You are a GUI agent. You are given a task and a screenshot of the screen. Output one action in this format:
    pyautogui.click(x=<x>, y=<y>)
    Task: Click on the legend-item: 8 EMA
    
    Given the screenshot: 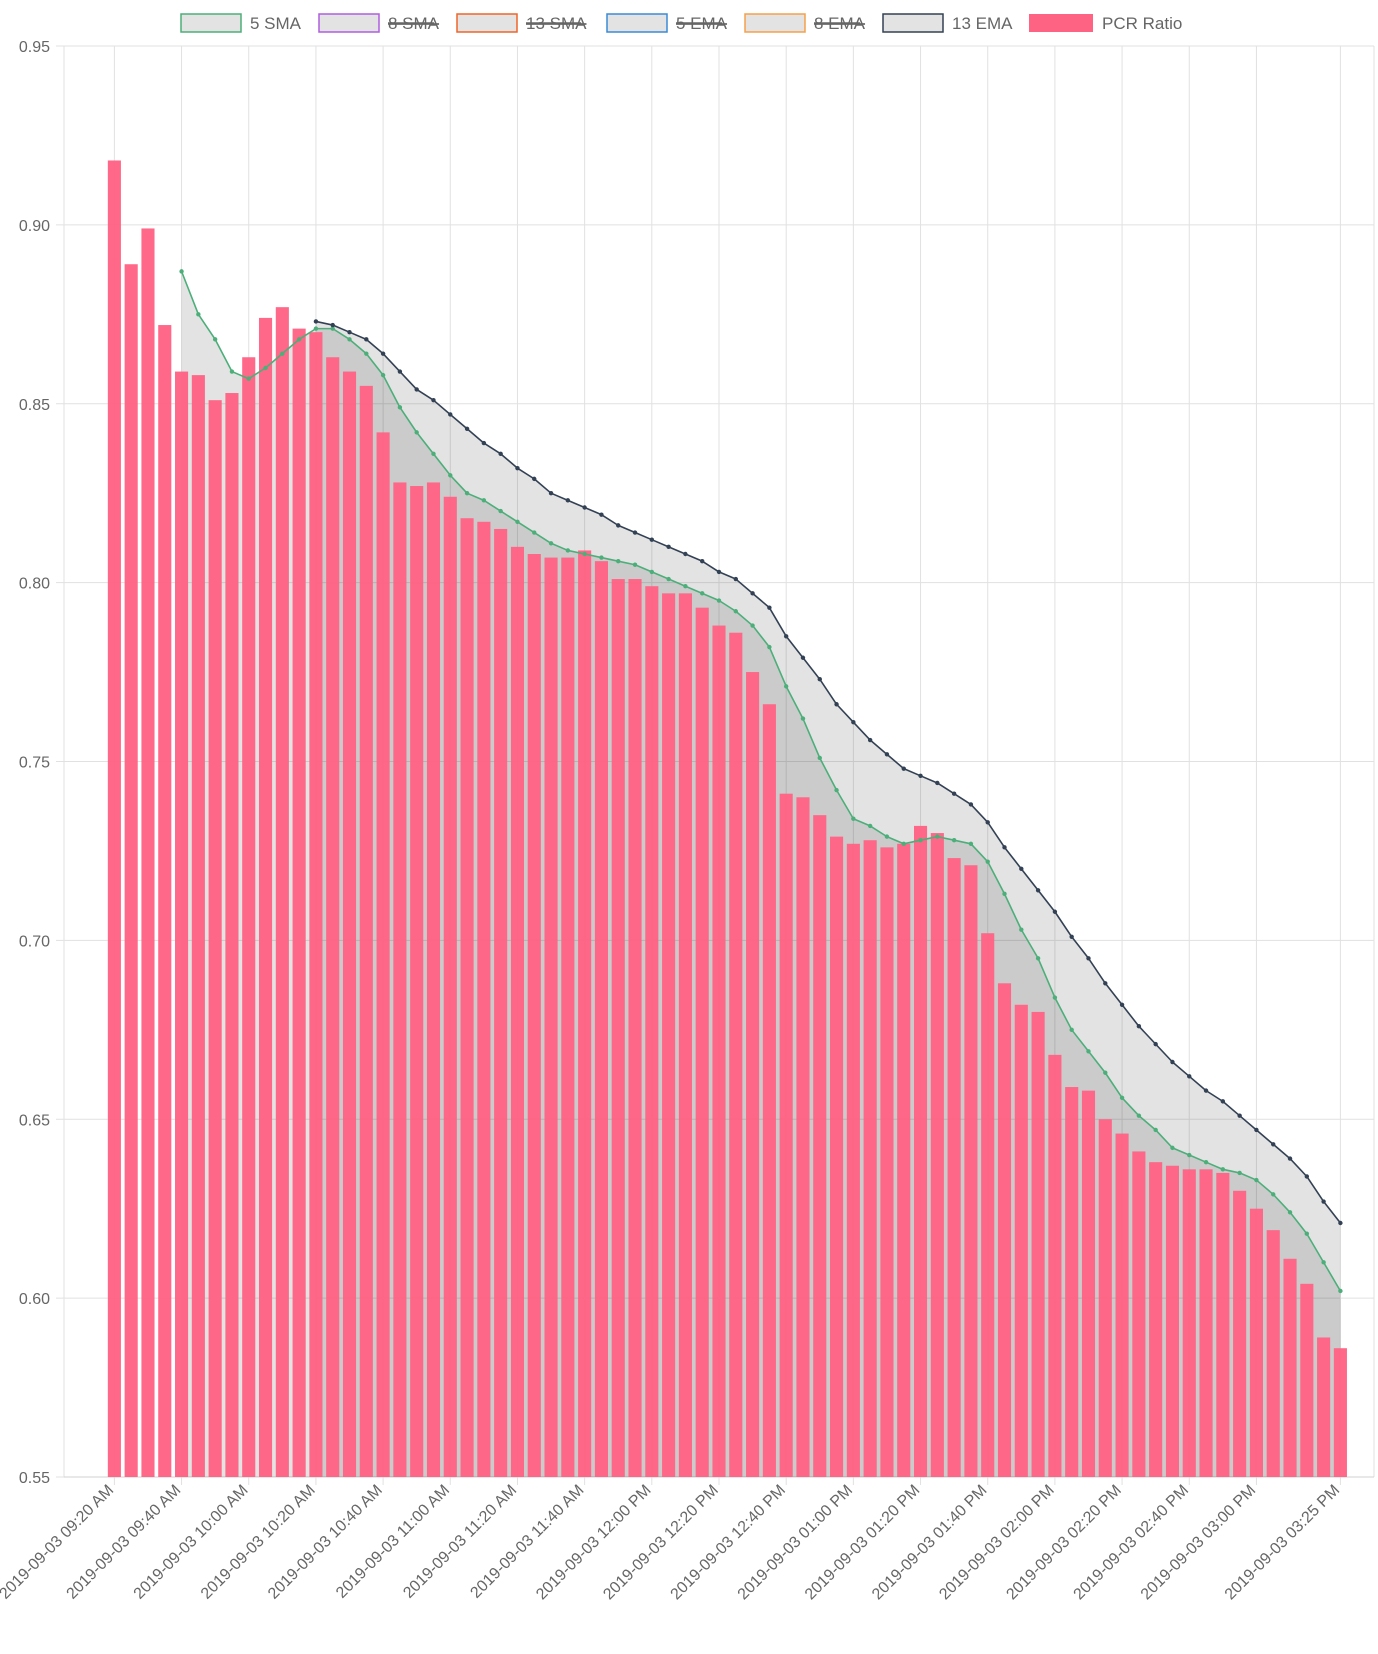 What is the action you would take?
    pyautogui.click(x=805, y=23)
    